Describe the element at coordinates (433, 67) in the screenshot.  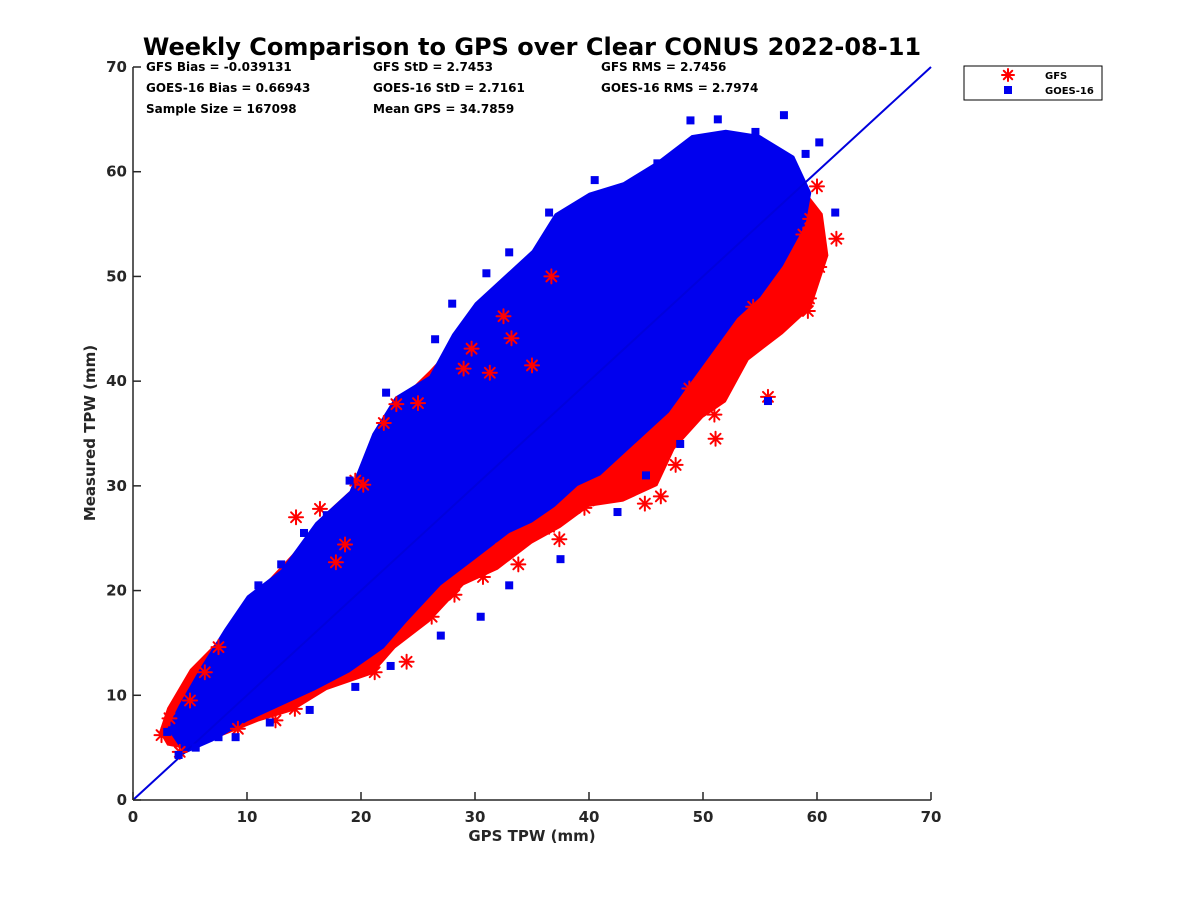
I see `stat-value: GFS StD = 2.7453` at that location.